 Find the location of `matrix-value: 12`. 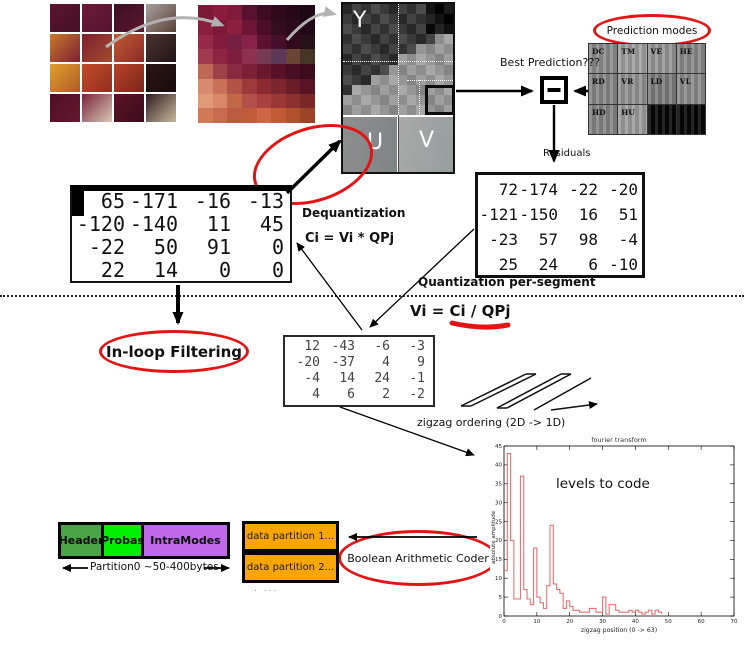

matrix-value: 12 is located at coordinates (312, 346).